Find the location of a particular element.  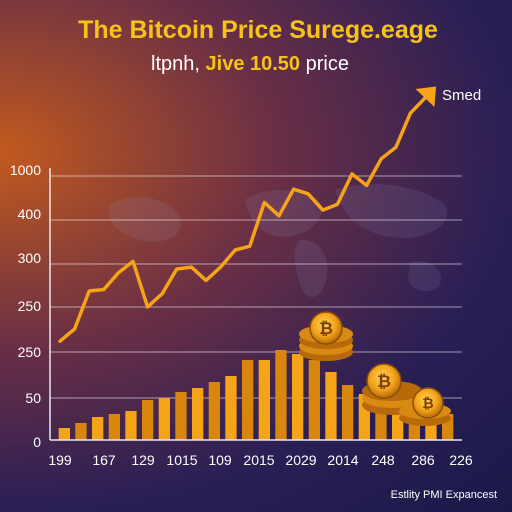

y-tick-label: 50 is located at coordinates (33, 398).